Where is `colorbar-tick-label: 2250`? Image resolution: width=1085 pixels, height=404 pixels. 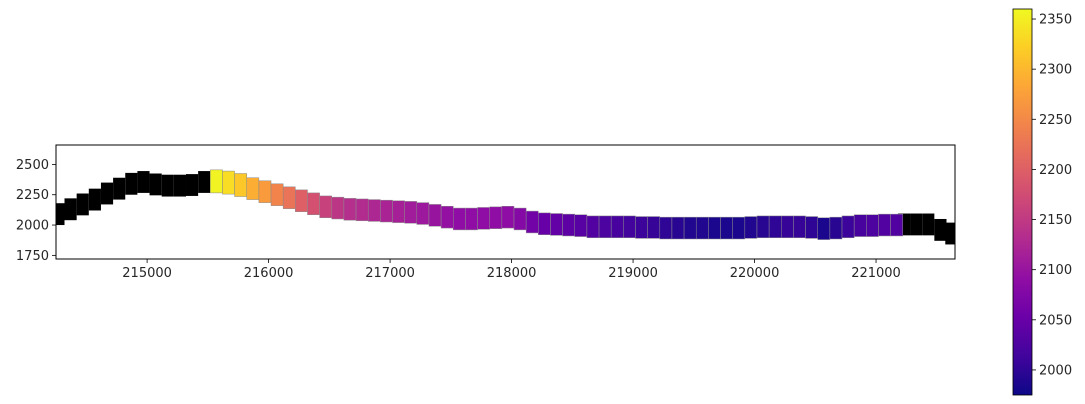 colorbar-tick-label: 2250 is located at coordinates (1055, 120).